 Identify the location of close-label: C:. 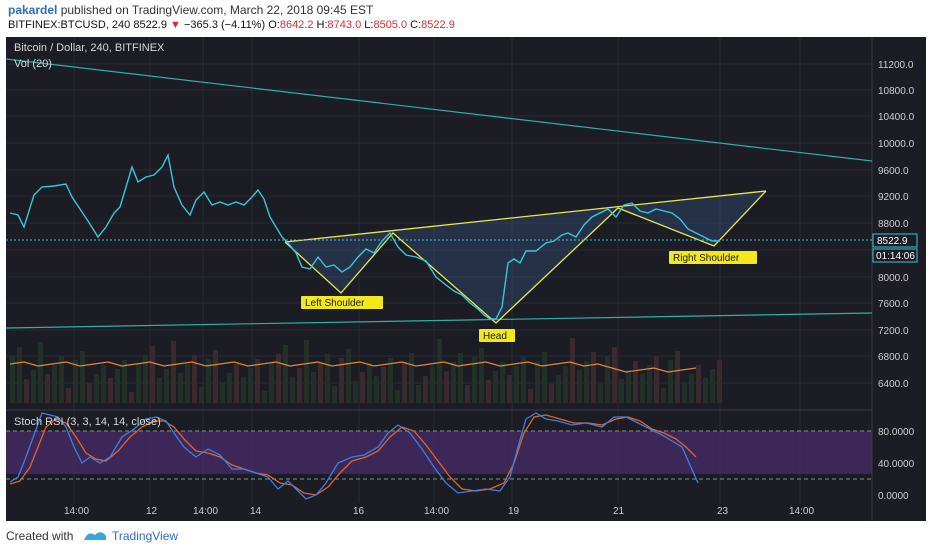
(416, 25).